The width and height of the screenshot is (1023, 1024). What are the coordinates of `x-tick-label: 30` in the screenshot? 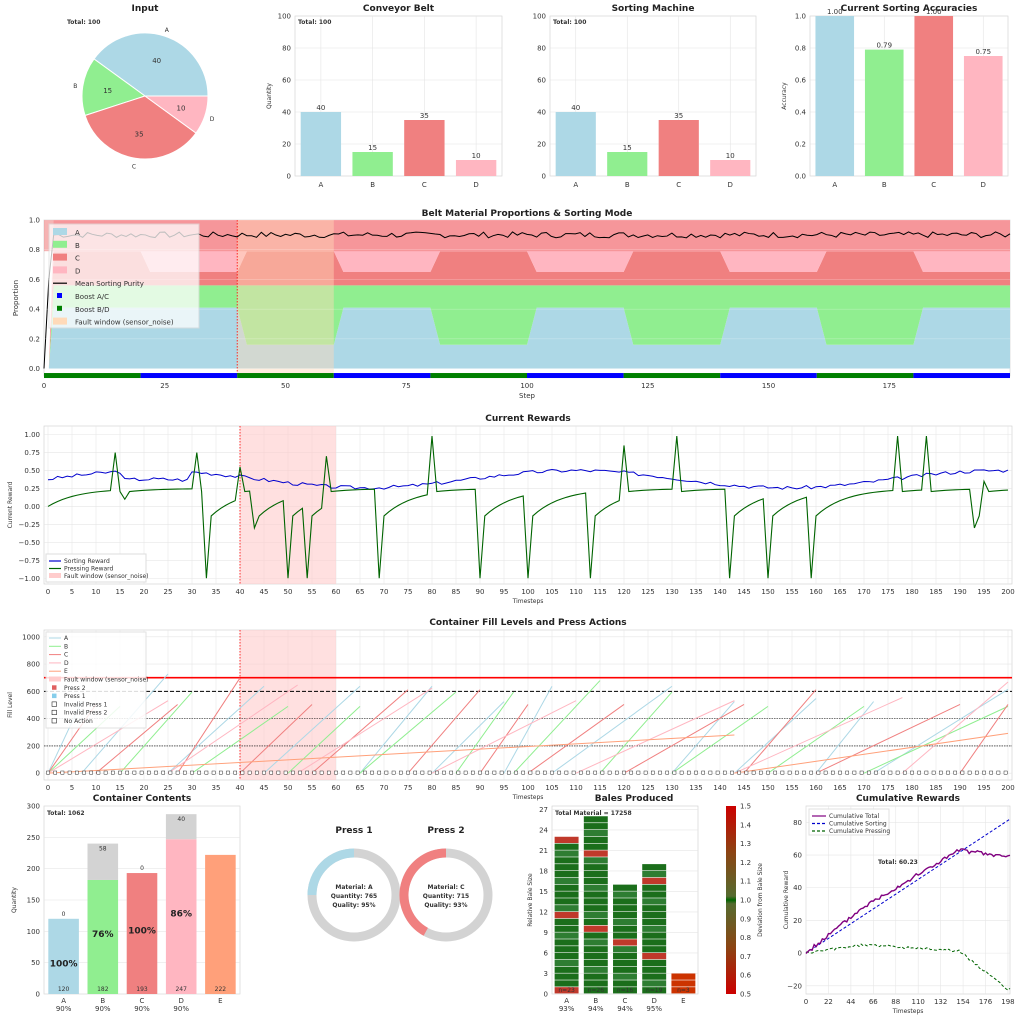 It's located at (192, 788).